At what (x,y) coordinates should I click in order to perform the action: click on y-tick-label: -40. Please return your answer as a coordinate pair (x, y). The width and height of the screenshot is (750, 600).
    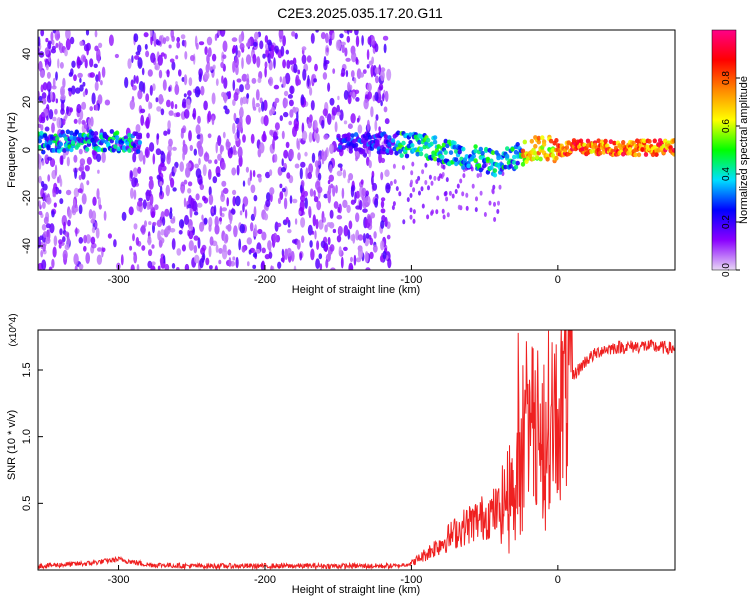
    Looking at the image, I should click on (27, 246).